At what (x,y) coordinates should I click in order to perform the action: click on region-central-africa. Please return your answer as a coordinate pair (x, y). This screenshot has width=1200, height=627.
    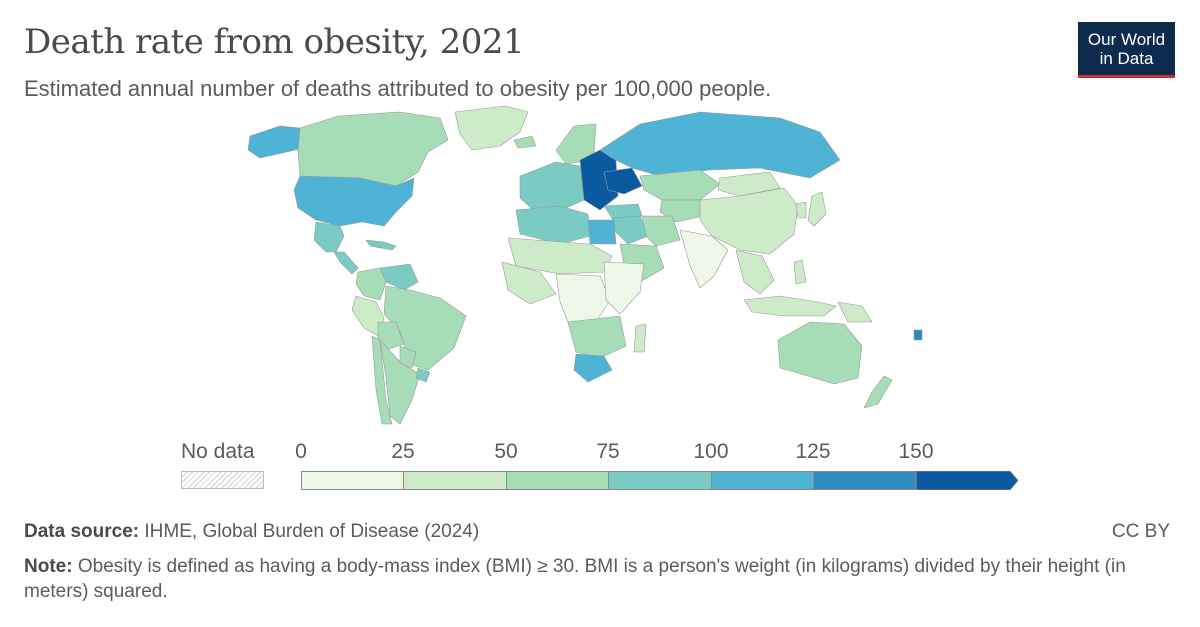
    Looking at the image, I should click on (583, 298).